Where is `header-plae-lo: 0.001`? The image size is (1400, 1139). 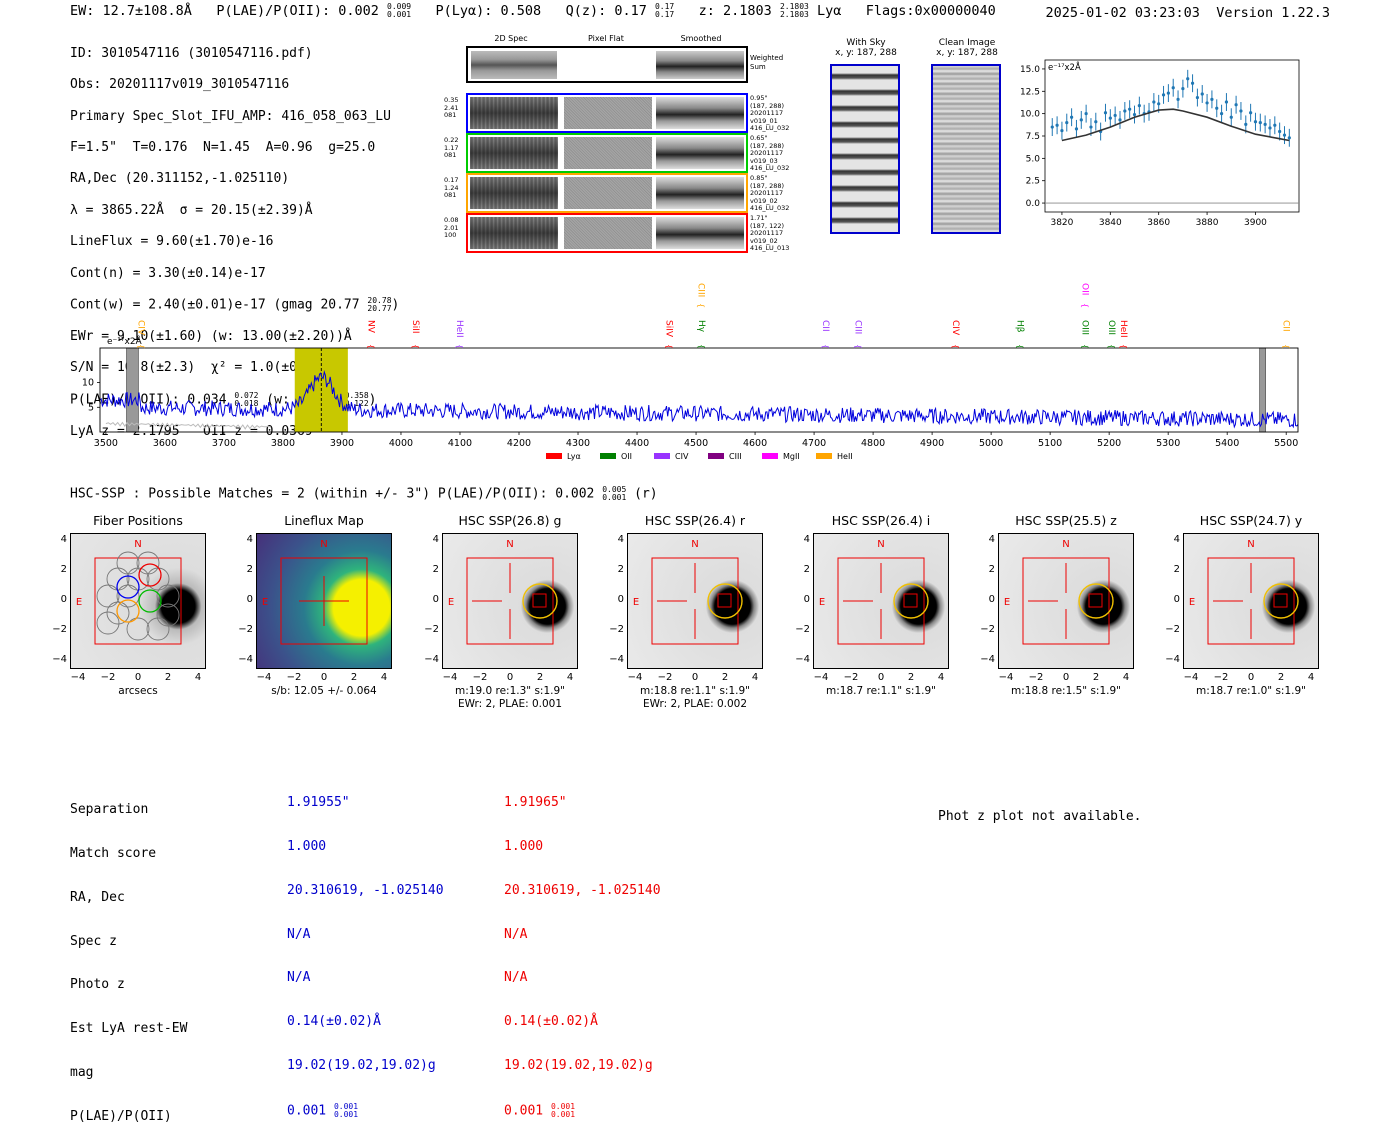
header-plae-lo: 0.001 is located at coordinates (399, 14).